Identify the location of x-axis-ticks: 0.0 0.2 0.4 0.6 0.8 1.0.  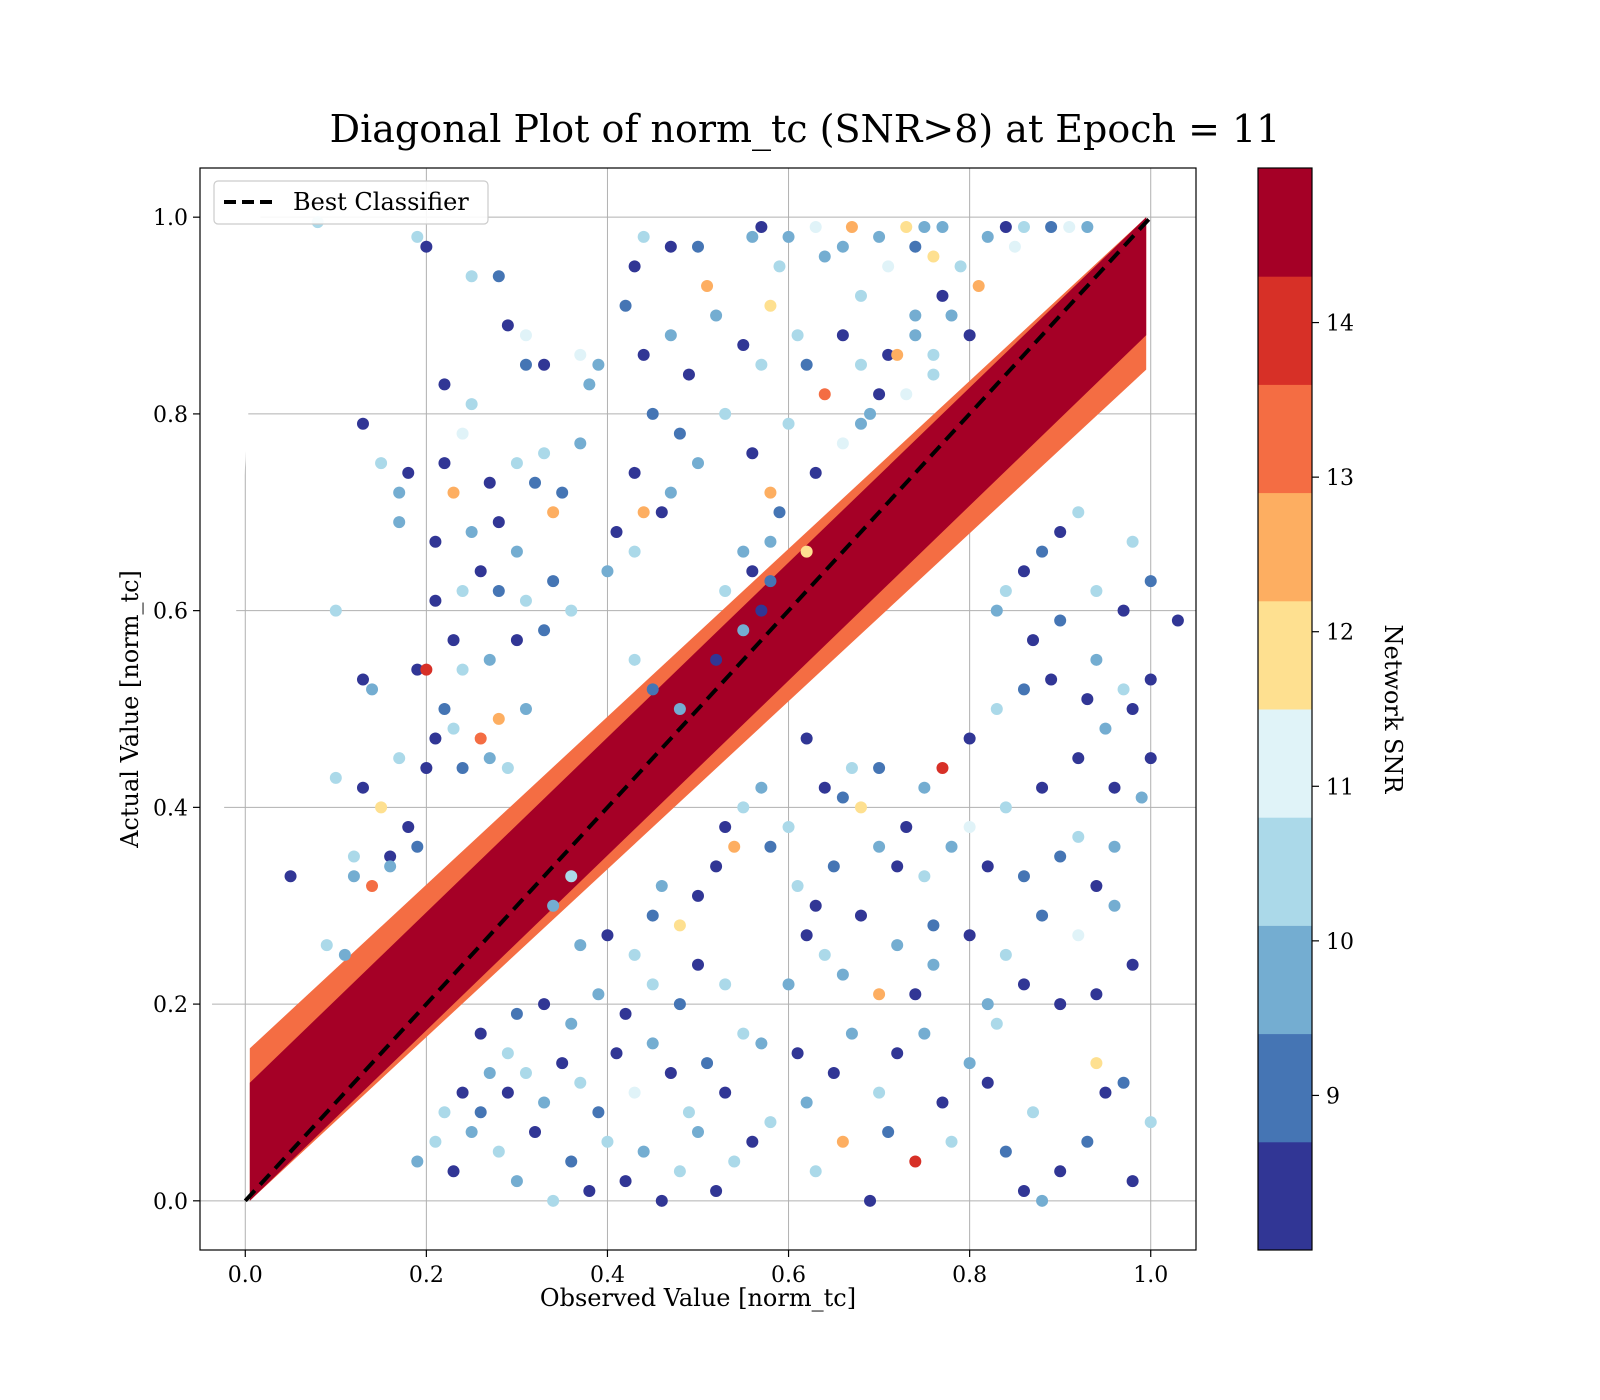
(698, 1269).